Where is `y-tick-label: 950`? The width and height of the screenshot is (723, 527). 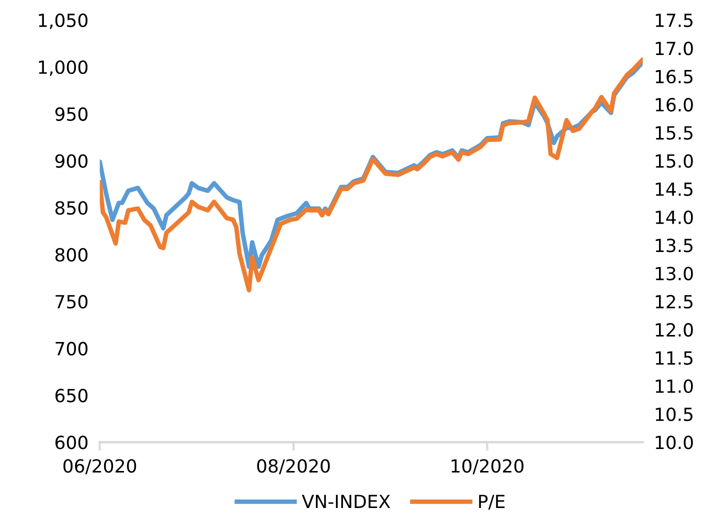 y-tick-label: 950 is located at coordinates (71, 114).